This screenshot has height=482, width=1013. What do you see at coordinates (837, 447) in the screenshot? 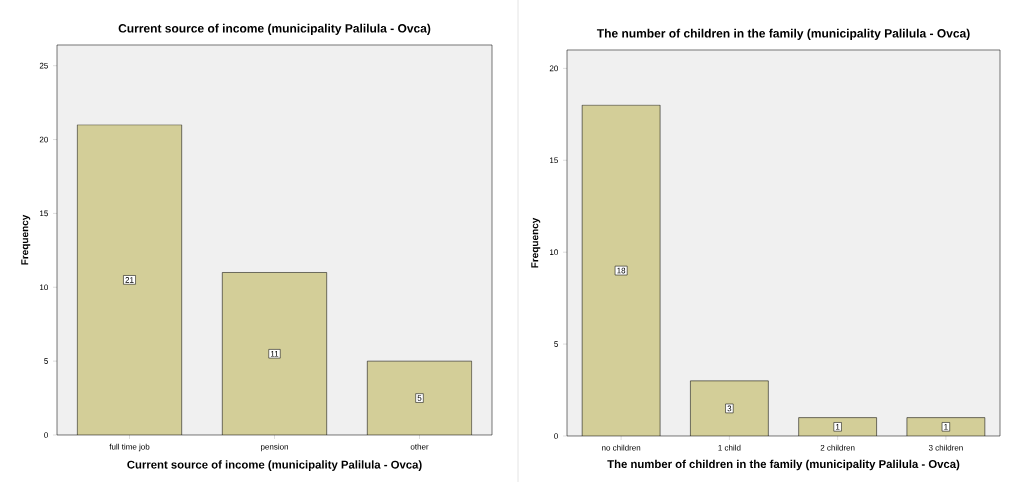
I see `x-tick-label: 2 children` at bounding box center [837, 447].